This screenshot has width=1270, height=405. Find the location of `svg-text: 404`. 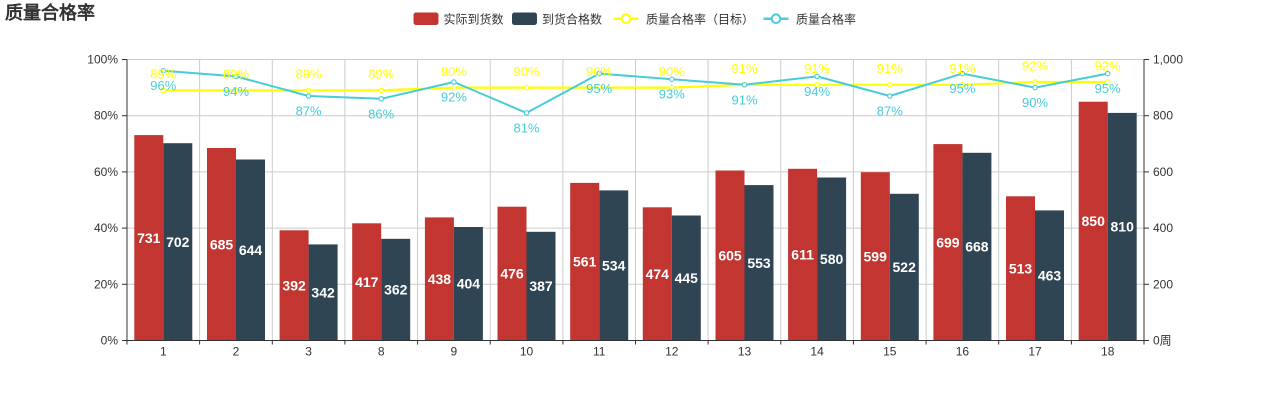

svg-text: 404 is located at coordinates (469, 284).